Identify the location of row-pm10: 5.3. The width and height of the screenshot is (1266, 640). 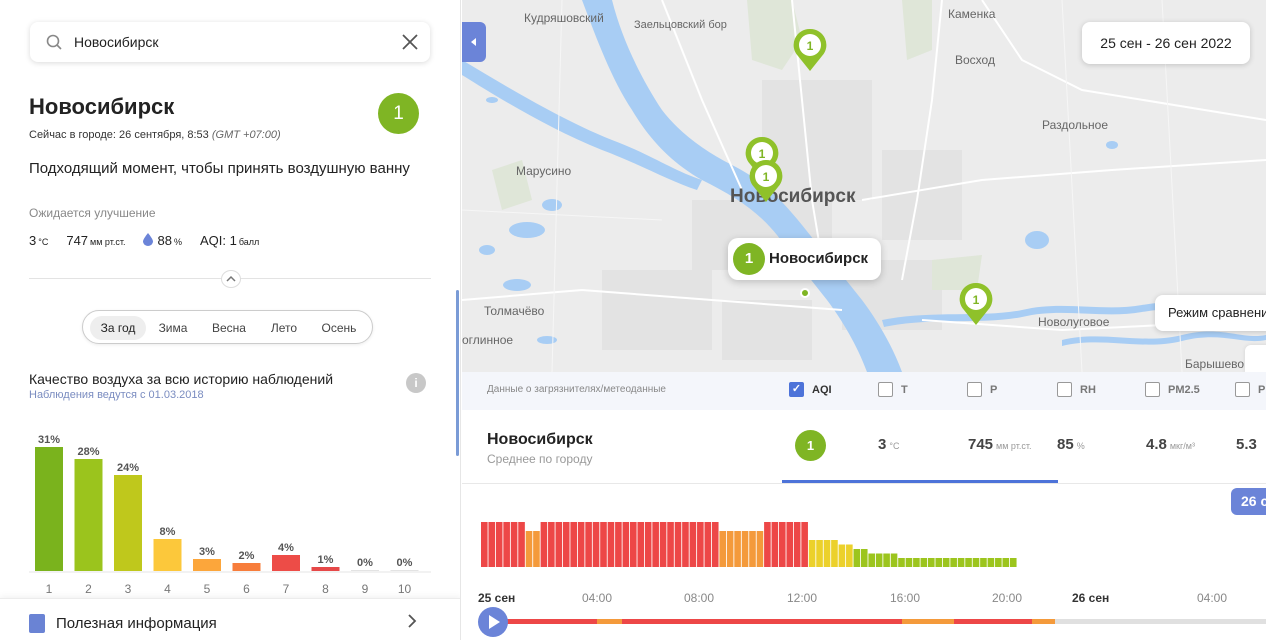
(1246, 444).